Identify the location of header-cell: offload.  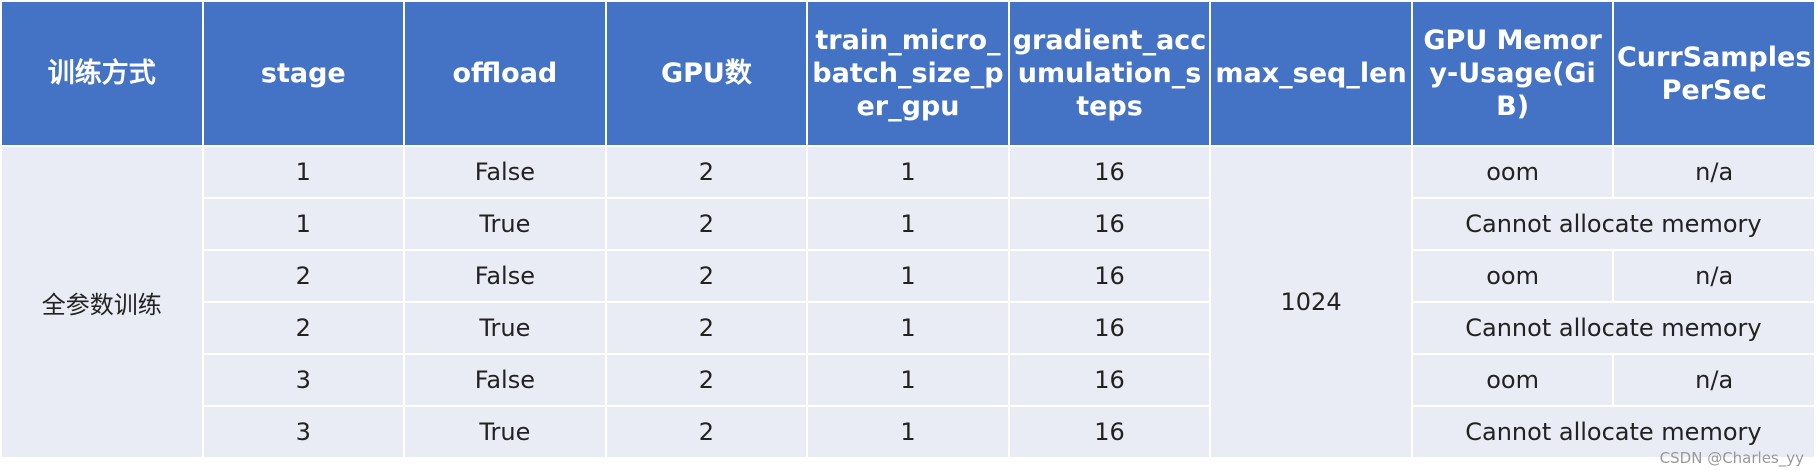
(505, 73).